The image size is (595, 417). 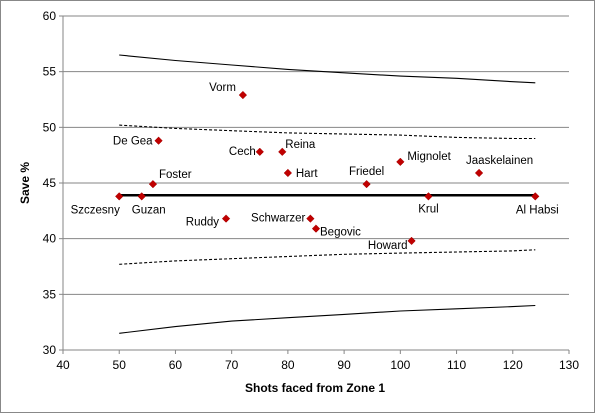 What do you see at coordinates (307, 174) in the screenshot?
I see `data-point-label: Hart` at bounding box center [307, 174].